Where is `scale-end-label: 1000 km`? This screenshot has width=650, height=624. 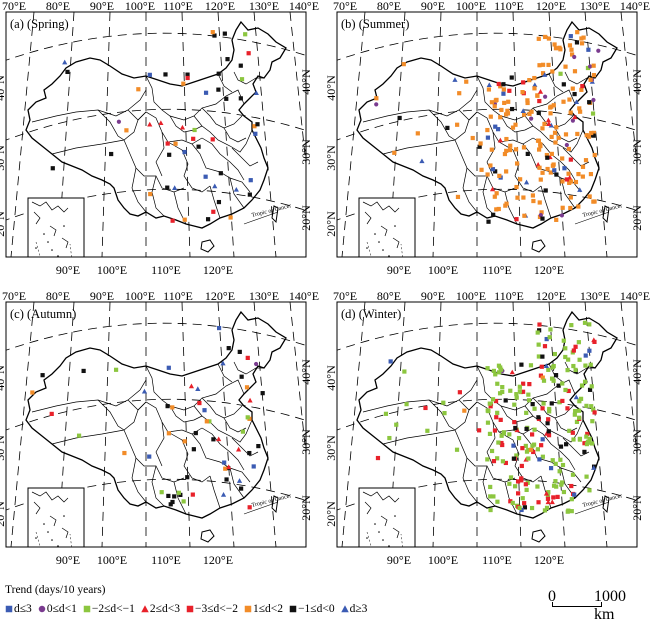
scale-end-label: 1000 km is located at coordinates (610, 605).